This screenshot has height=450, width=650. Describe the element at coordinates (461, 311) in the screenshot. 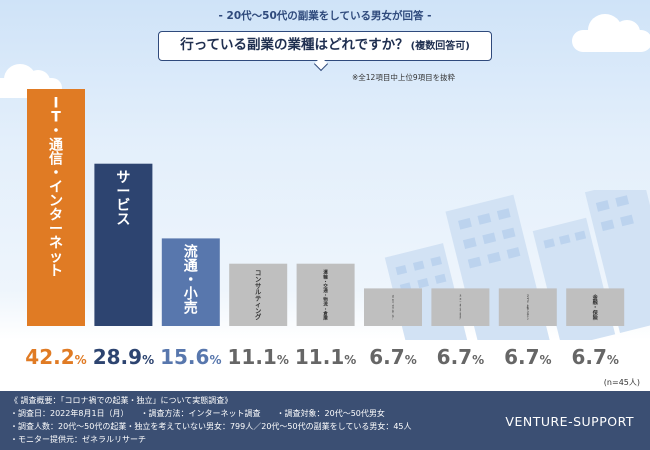

I see `bar-sublabel: （素材・食品・医薬品他）` at that location.